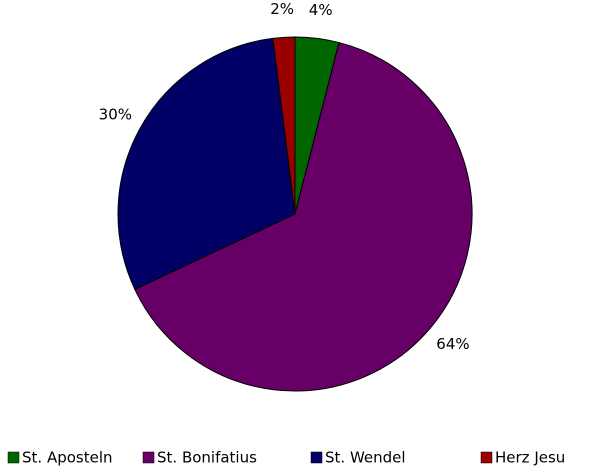 The image size is (592, 472). Describe the element at coordinates (452, 344) in the screenshot. I see `slice-label: 64%` at that location.